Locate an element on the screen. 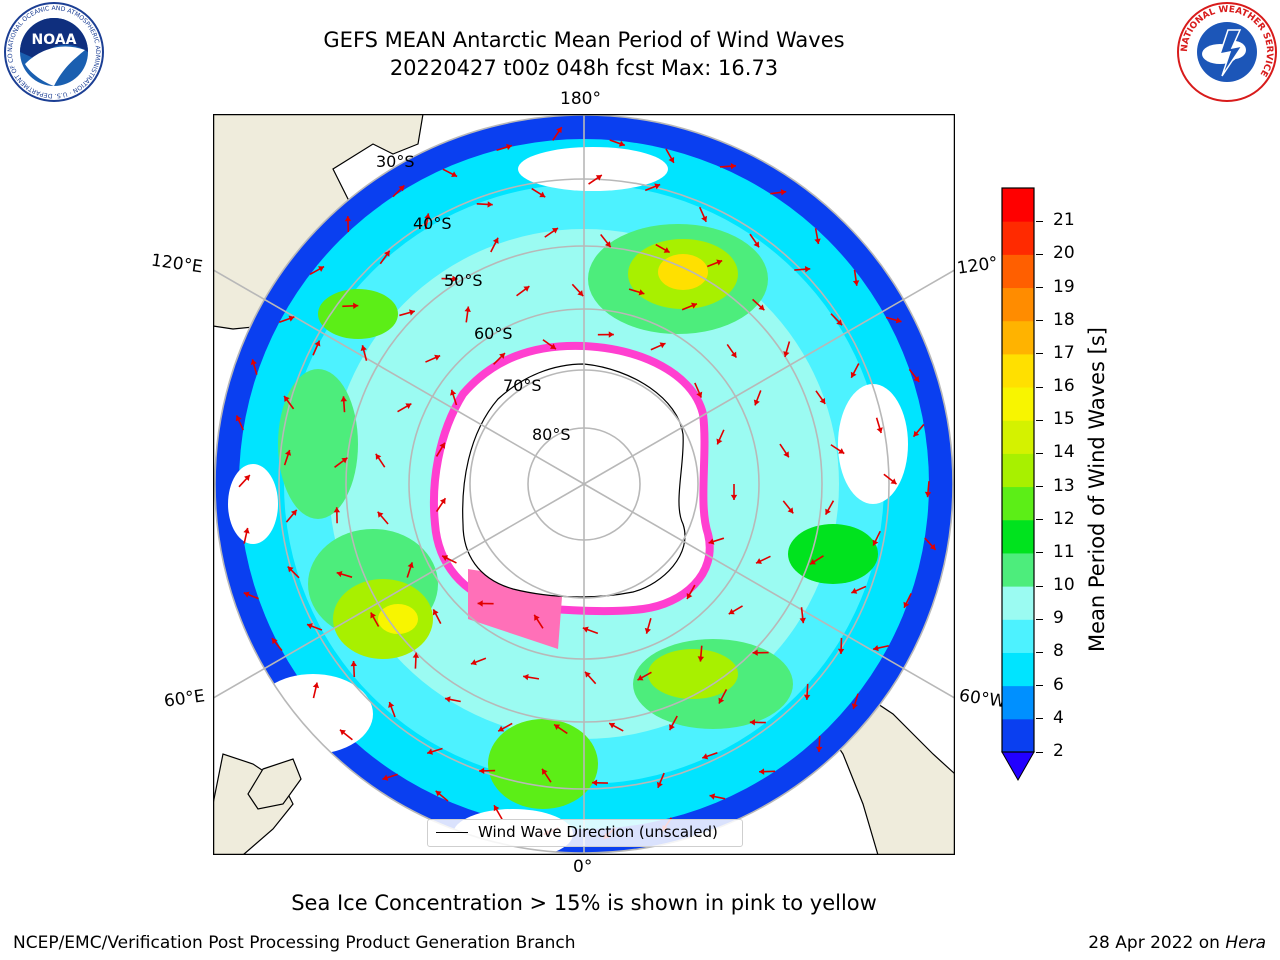 This screenshot has width=1280, height=960. nws-logo: NATIONAL WEATHER SERVICE is located at coordinates (1227, 52).